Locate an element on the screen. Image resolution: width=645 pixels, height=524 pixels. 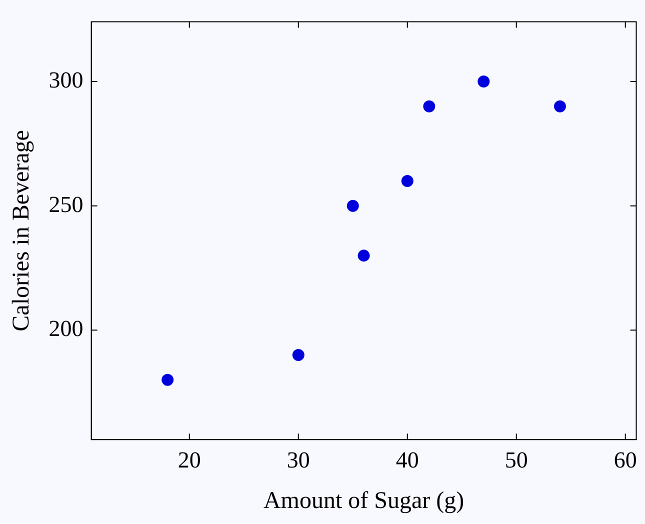
x-tick-label: 40 is located at coordinates (407, 459).